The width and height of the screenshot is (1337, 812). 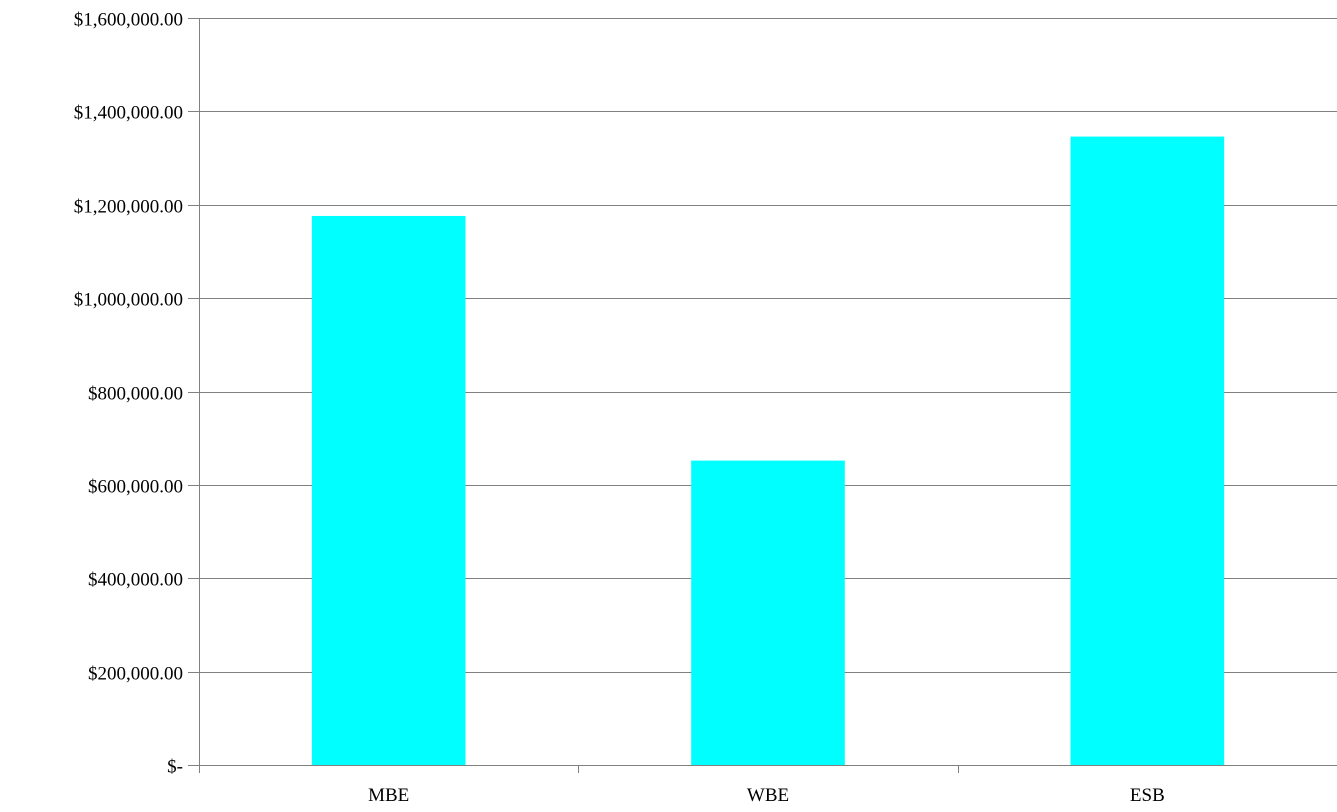 I want to click on y-tick-label-2: $400,000.00, so click(x=135, y=580).